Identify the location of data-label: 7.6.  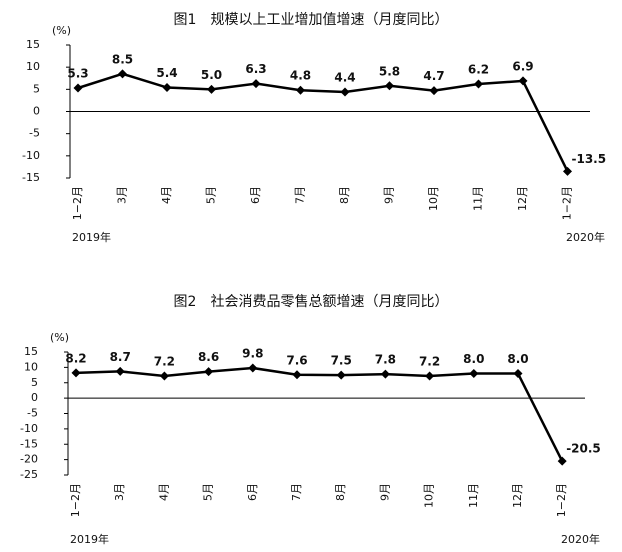
(296, 360).